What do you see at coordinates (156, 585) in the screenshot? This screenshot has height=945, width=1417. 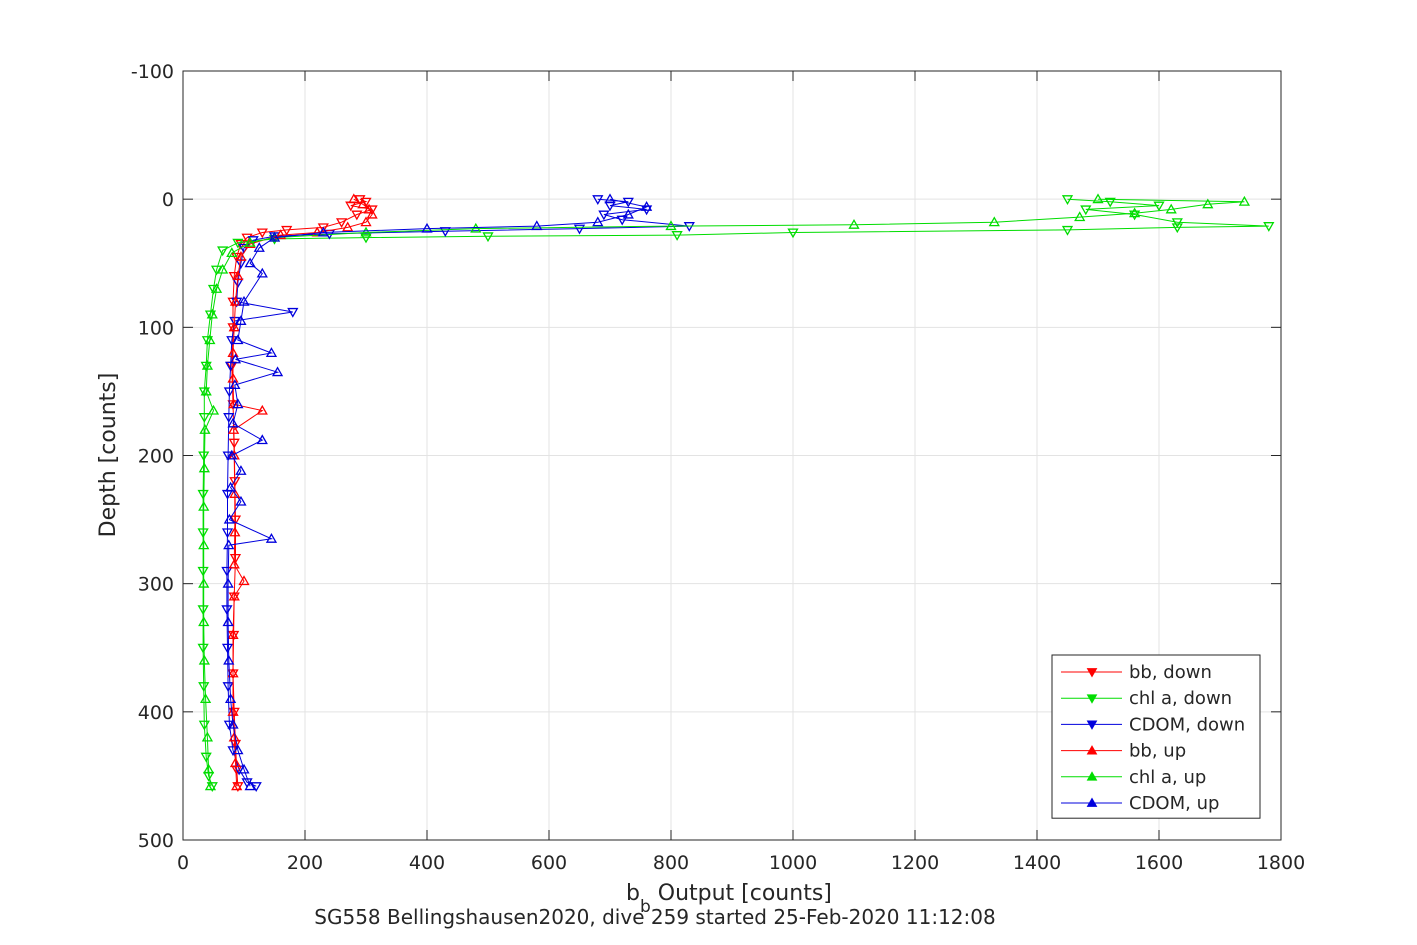 I see `y-tick-label: 300` at bounding box center [156, 585].